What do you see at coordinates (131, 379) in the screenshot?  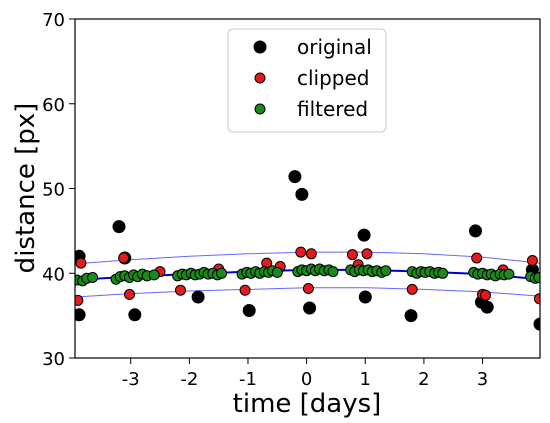 I see `x-tick-label: -3` at bounding box center [131, 379].